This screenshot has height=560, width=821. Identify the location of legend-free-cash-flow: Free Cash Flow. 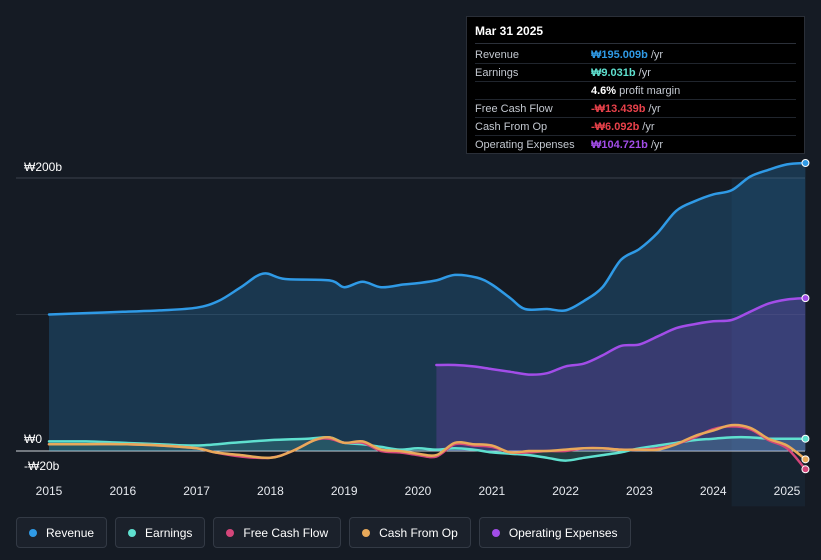
(277, 532).